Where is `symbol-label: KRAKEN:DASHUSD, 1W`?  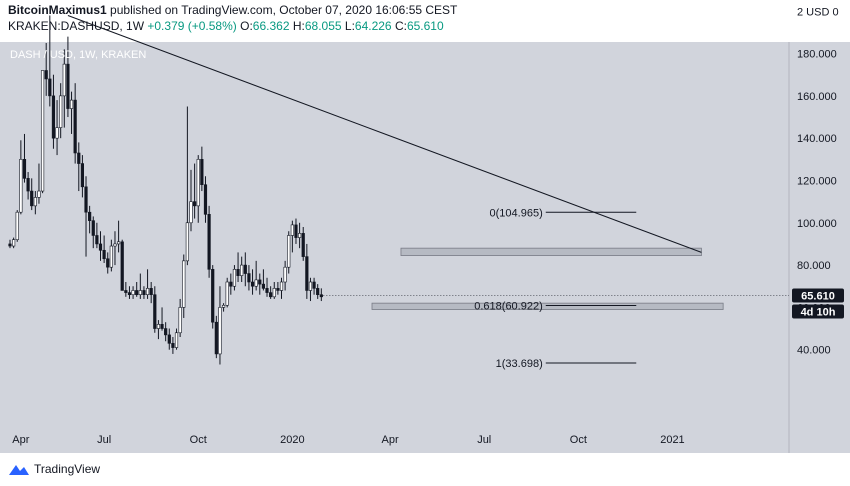 symbol-label: KRAKEN:DASHUSD, 1W is located at coordinates (76, 26).